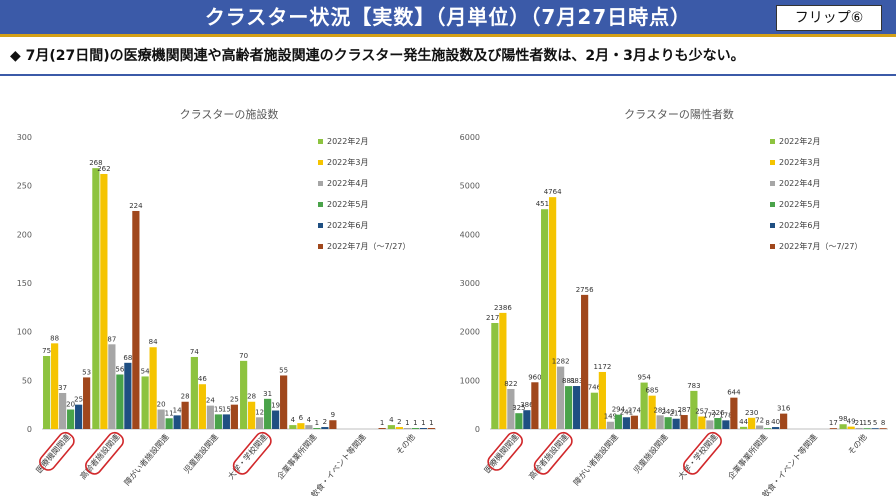  What do you see at coordinates (495, 318) in the screenshot?
I see `data-label: 2178` at bounding box center [495, 318].